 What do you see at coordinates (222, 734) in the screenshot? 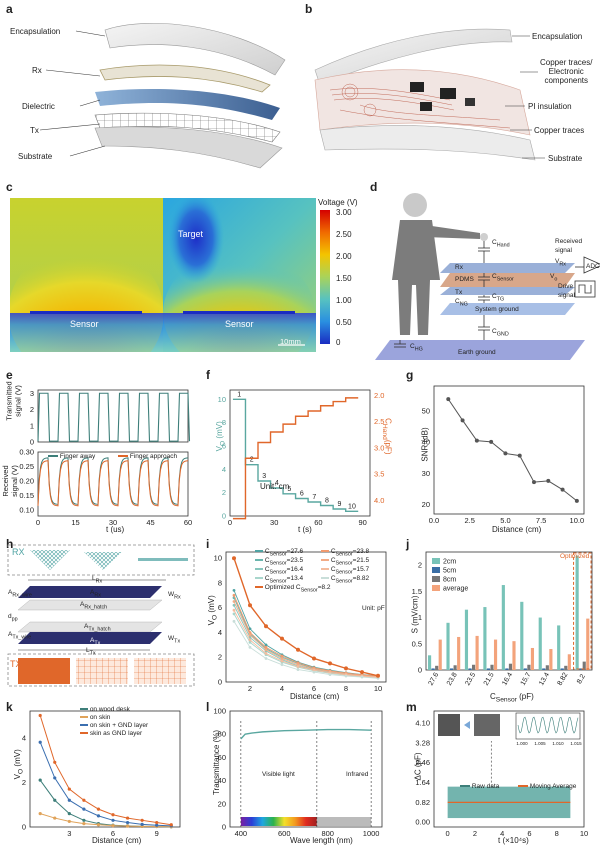
I see `l-ytick: 80` at bounding box center [222, 734].